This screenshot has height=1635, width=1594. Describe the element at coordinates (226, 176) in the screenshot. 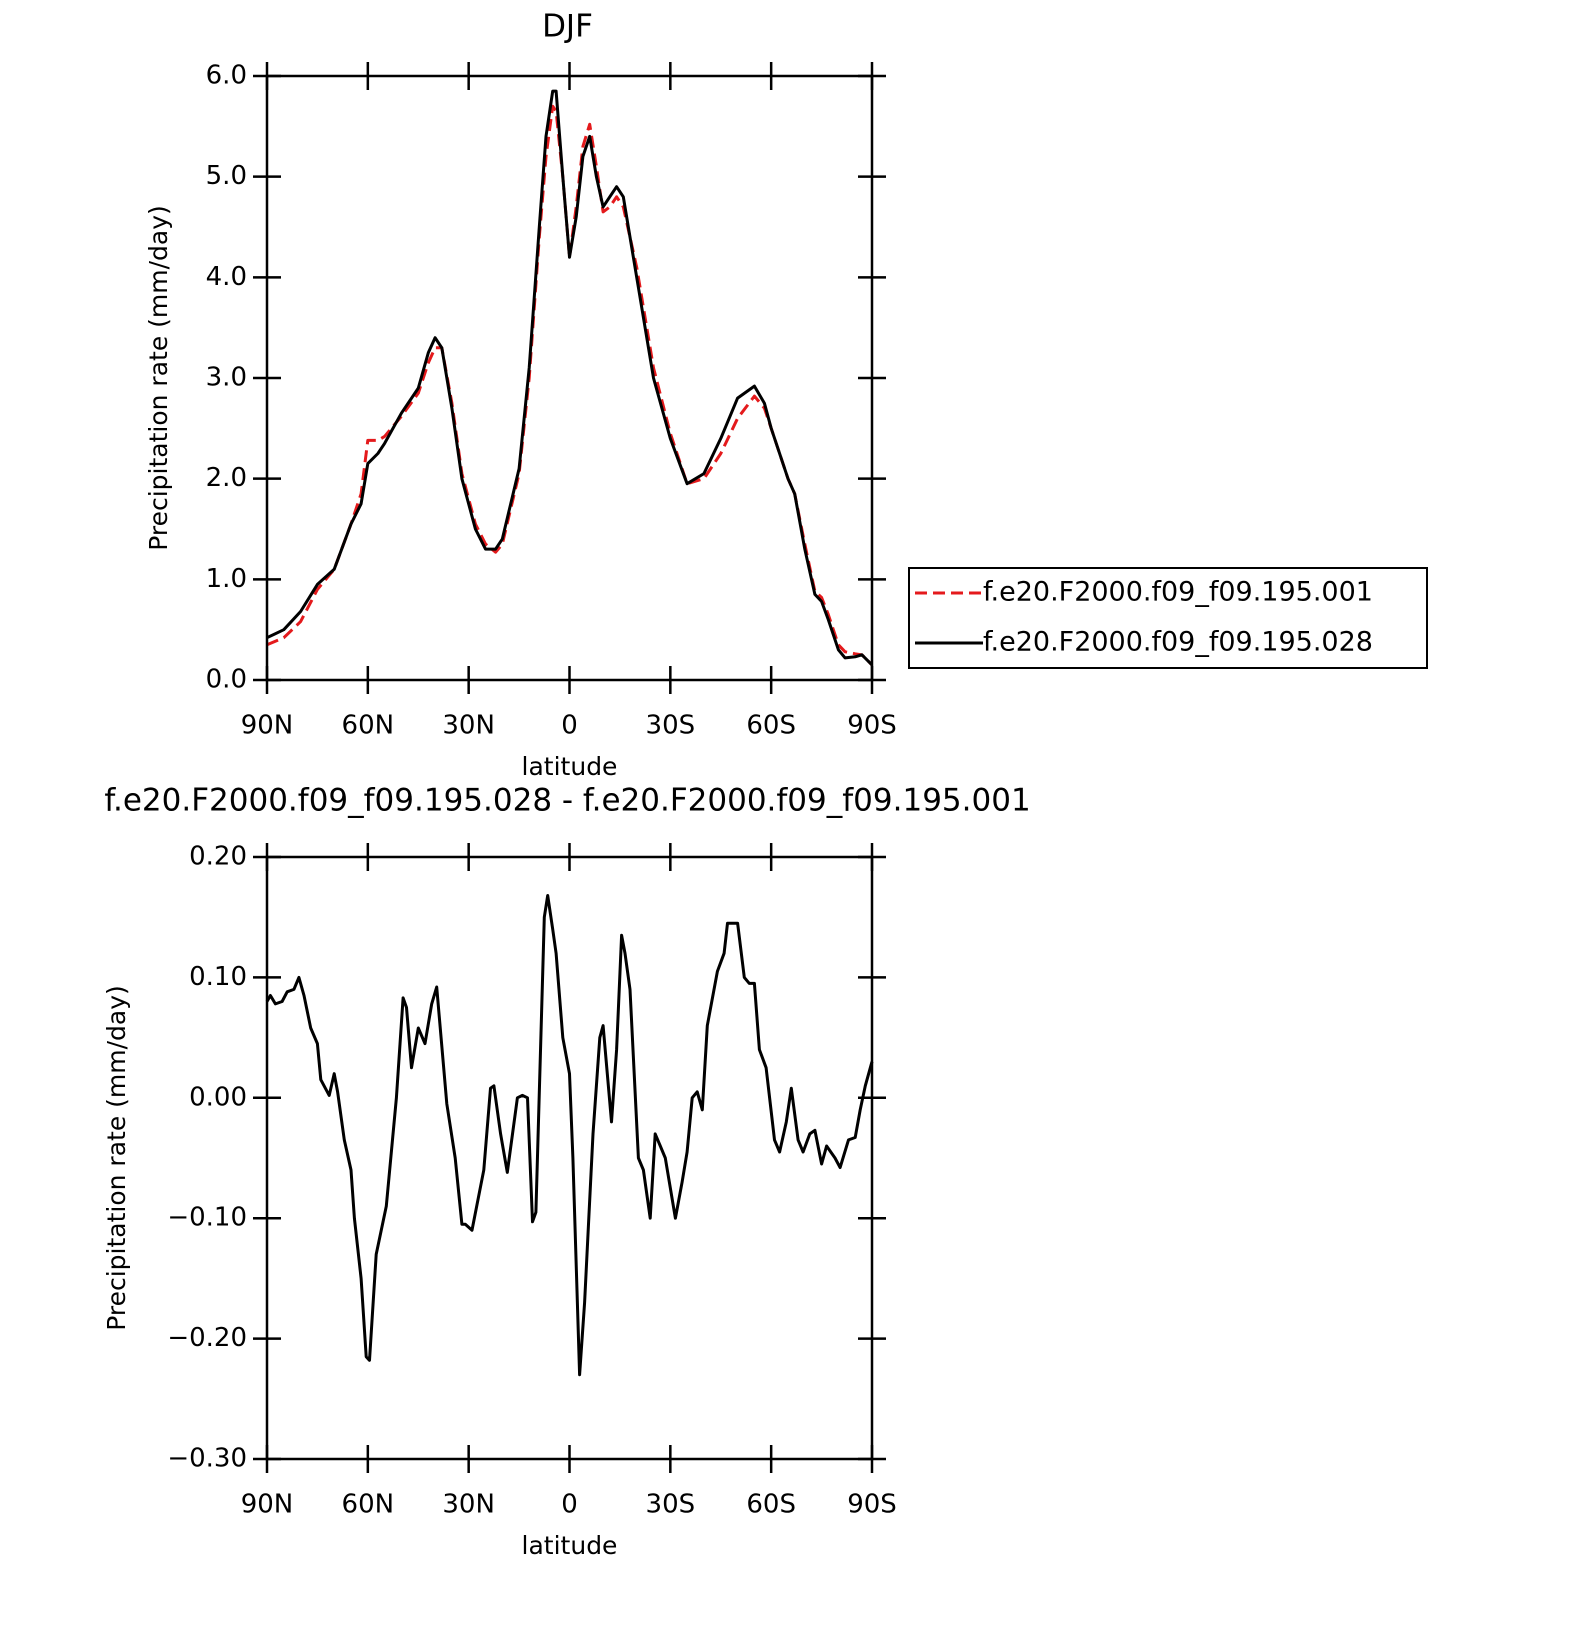

I see `y-tick-label: 5.0` at that location.